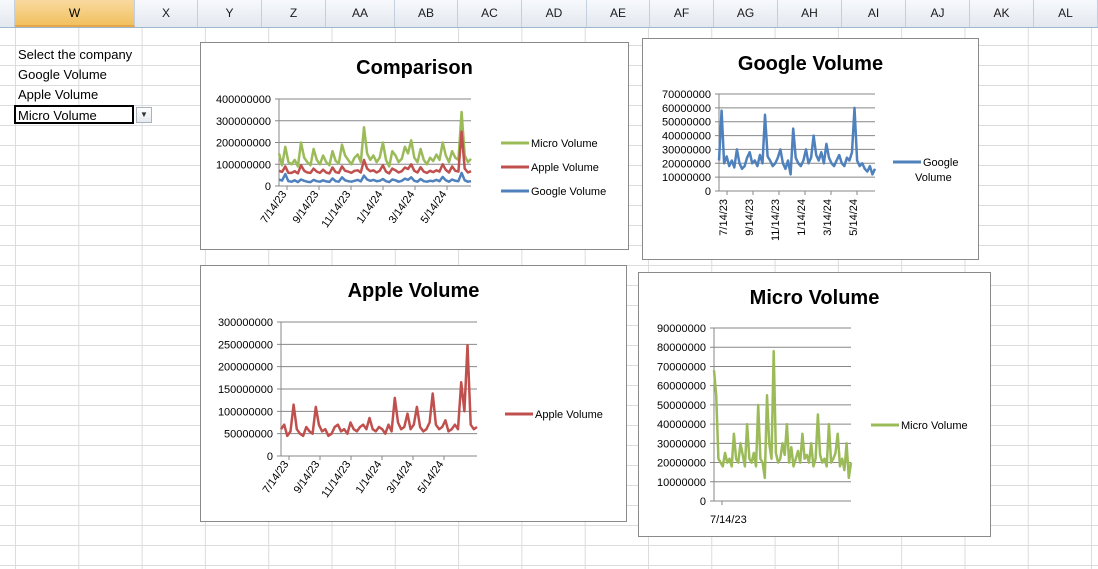  Describe the element at coordinates (243, 100) in the screenshot. I see `y-tick-label: 400000000` at that location.